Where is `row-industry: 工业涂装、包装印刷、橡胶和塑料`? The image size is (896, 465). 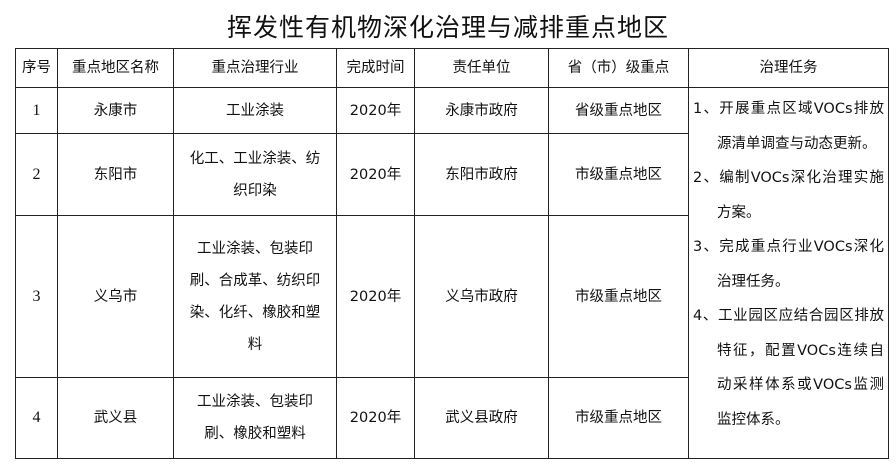 row-industry: 工业涂装、包装印刷、橡胶和塑料 is located at coordinates (255, 418).